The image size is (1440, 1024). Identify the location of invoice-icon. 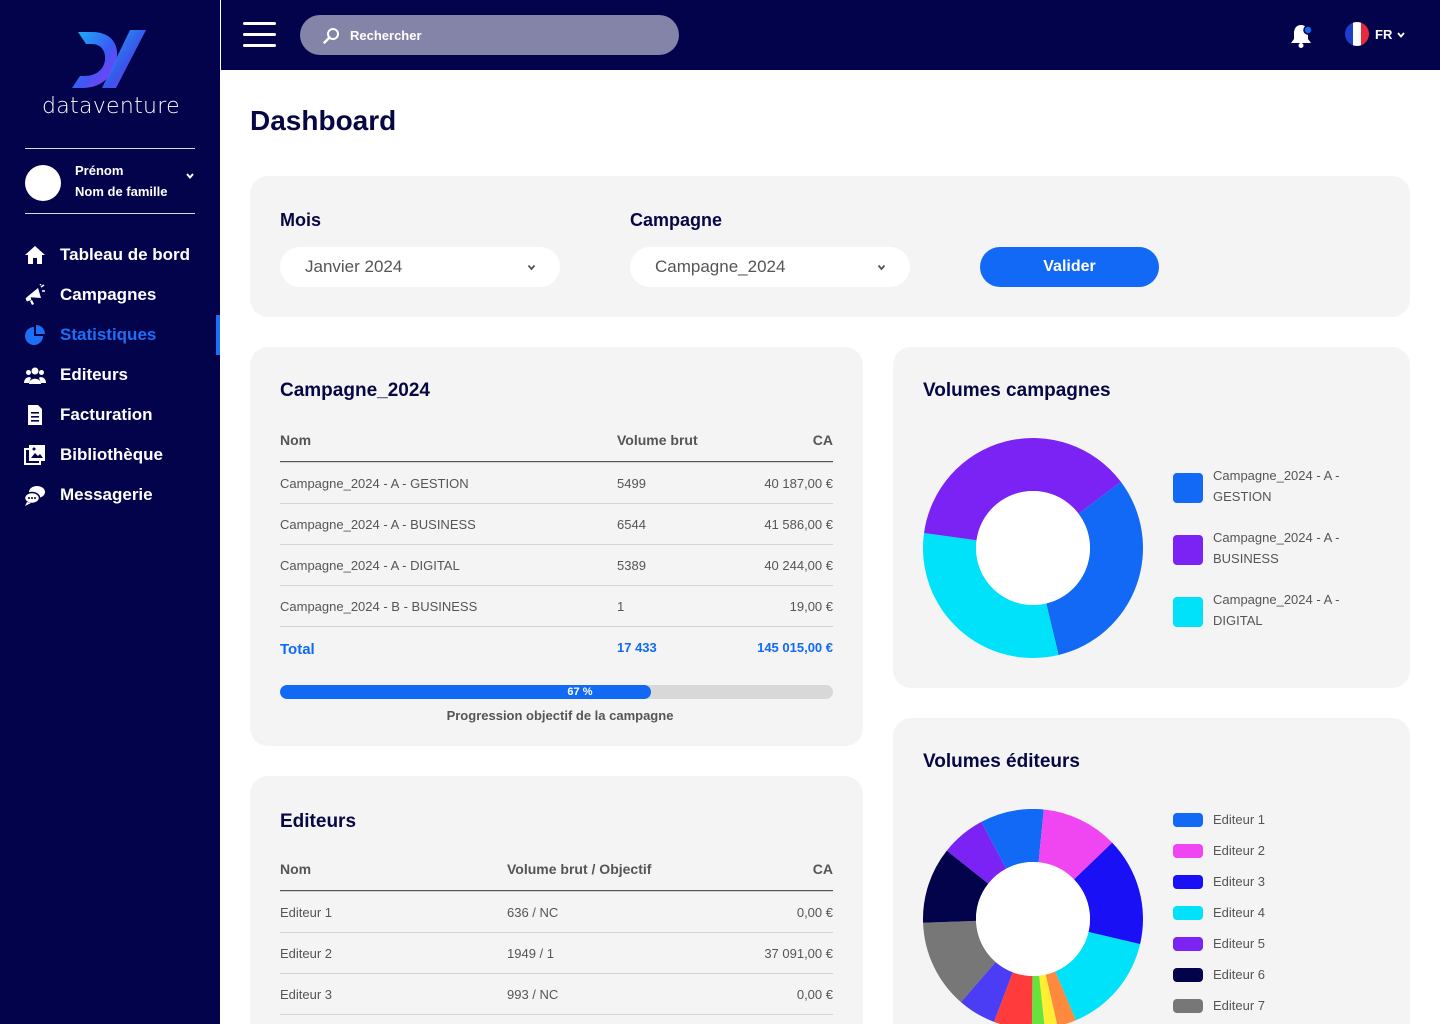
(35, 415).